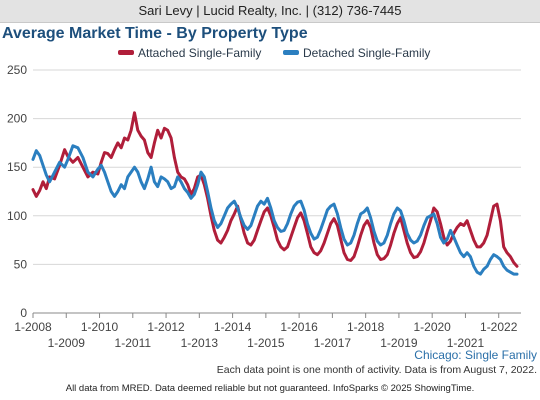 The image size is (540, 400). What do you see at coordinates (291, 53) in the screenshot?
I see `legend-swatch-detached` at bounding box center [291, 53].